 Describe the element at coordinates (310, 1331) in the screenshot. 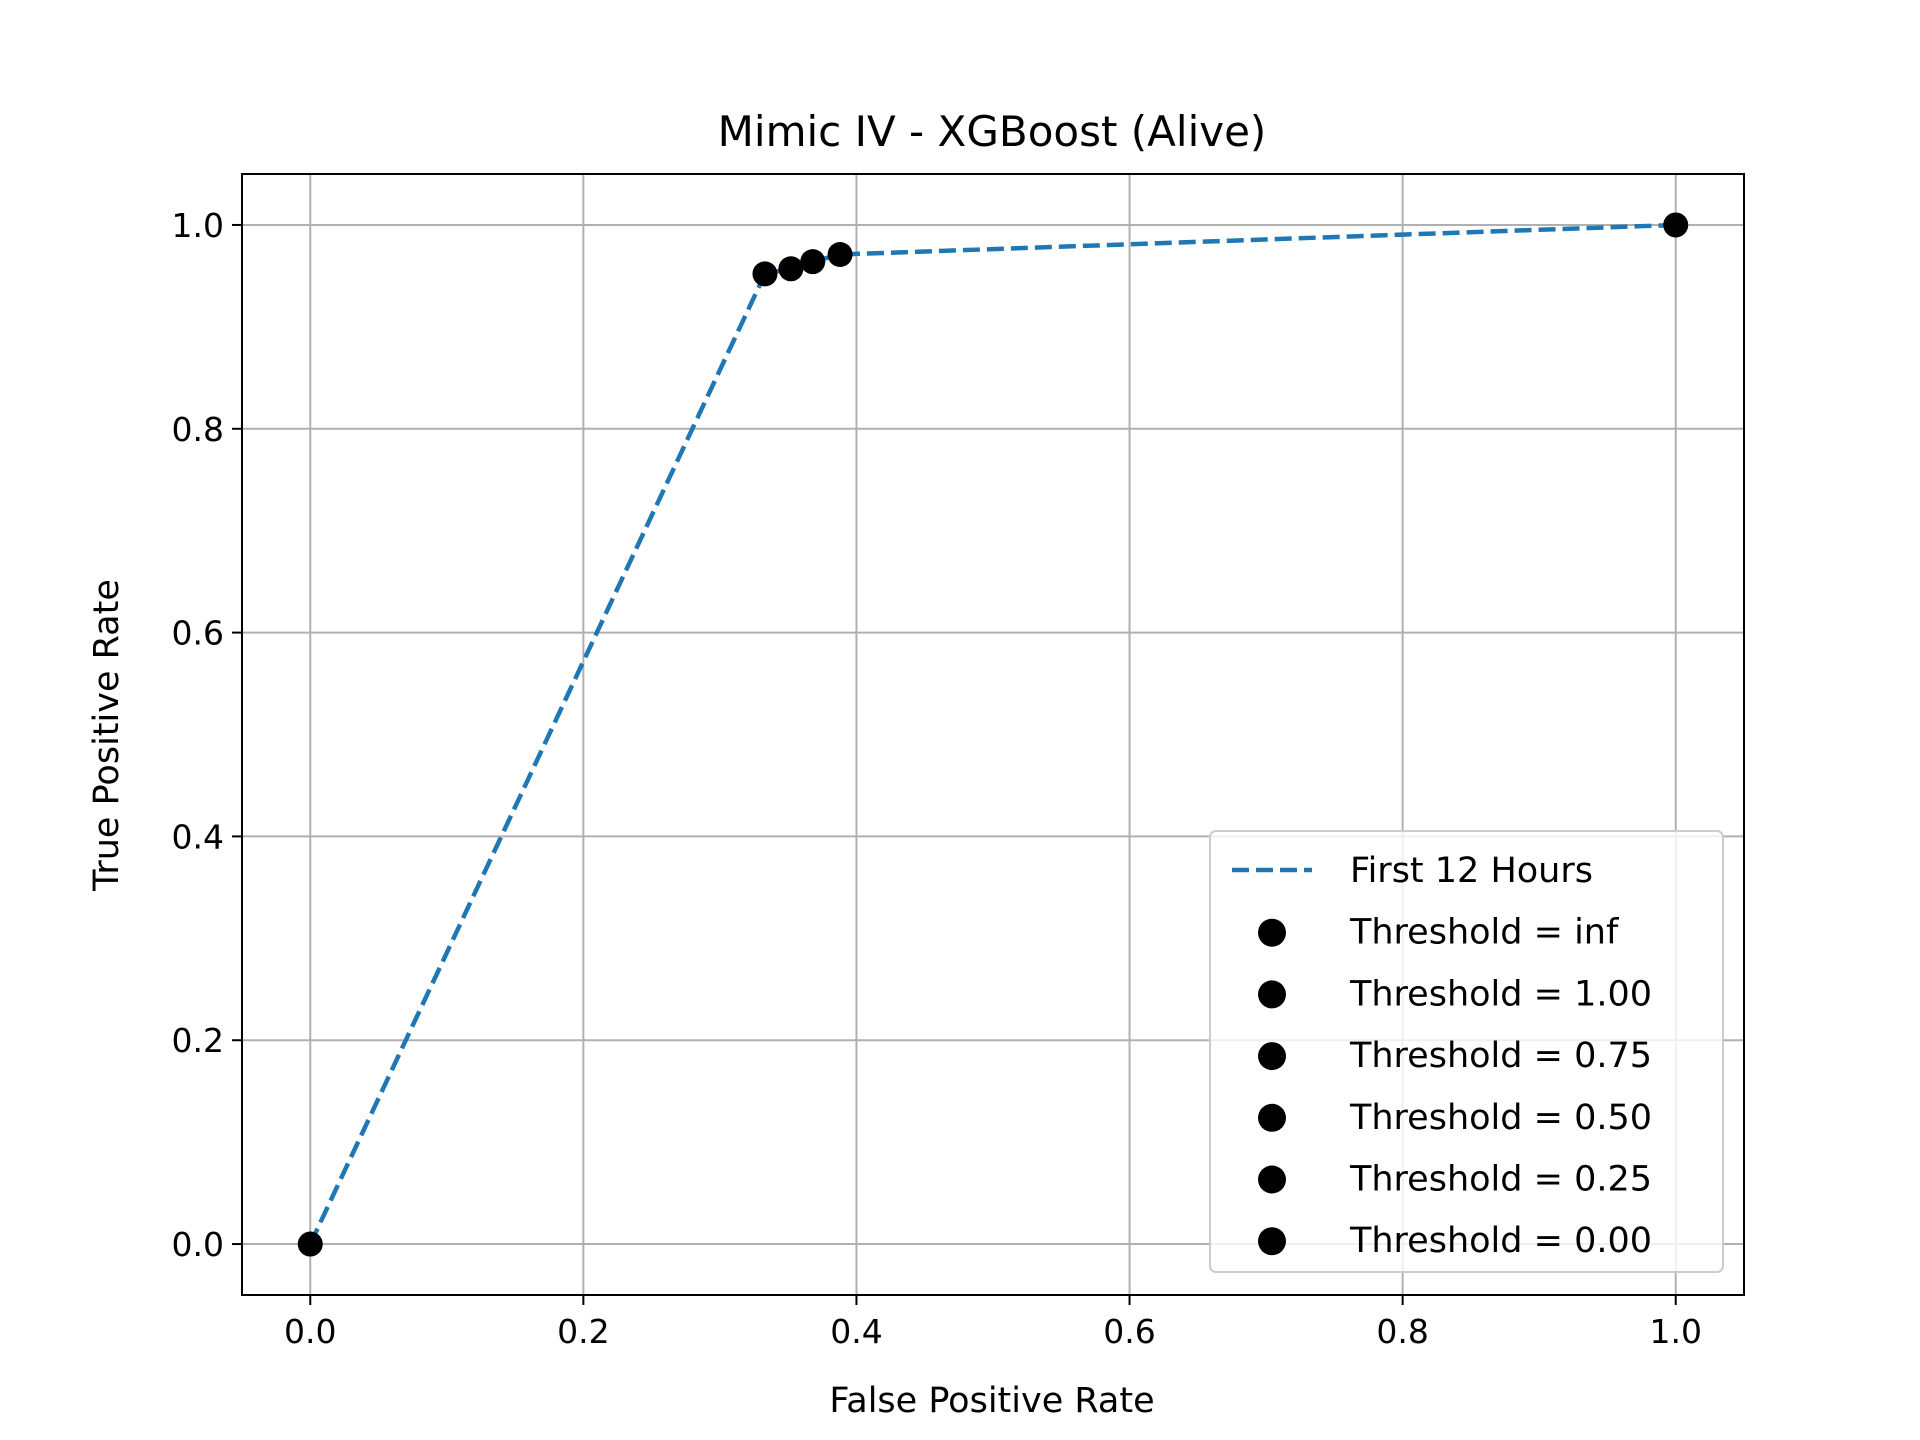

I see `x-tick-label-0: 0.0` at that location.